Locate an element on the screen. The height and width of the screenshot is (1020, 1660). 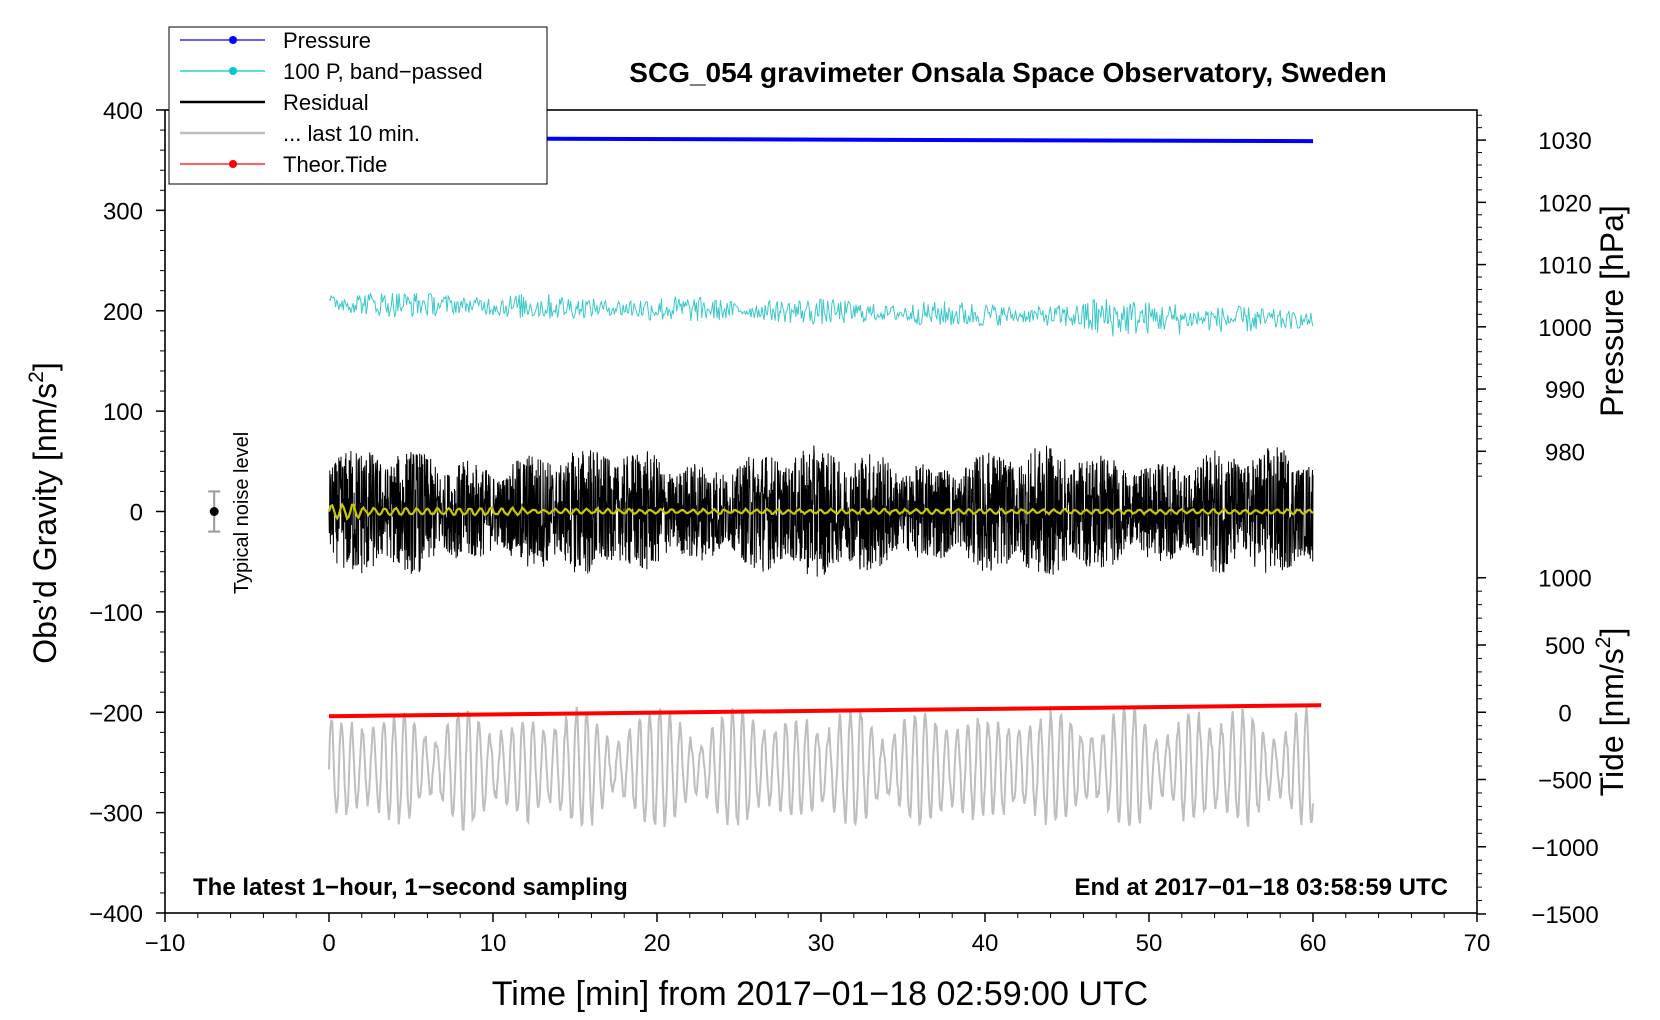
noise-level-indicator is located at coordinates (214, 511).